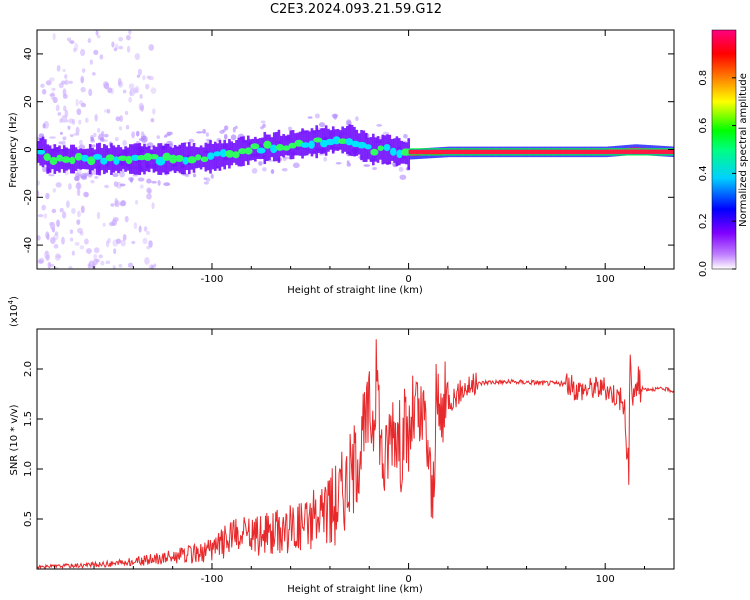  I want to click on spectrogram-carrier-edge, so click(541, 149).